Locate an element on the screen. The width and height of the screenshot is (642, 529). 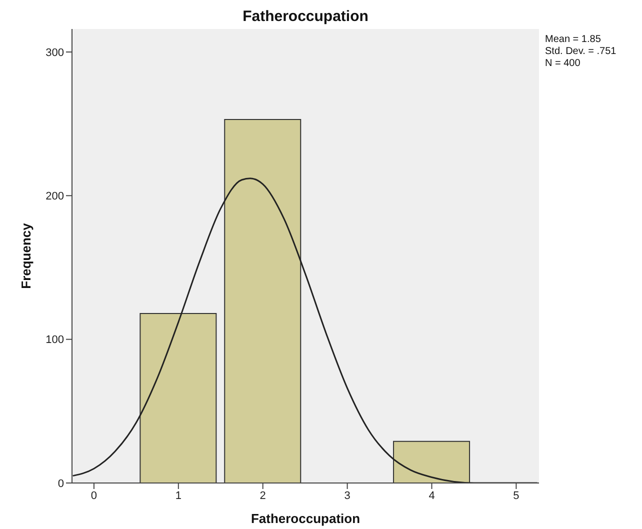
text: Std. Dev. = .751 is located at coordinates (580, 52).